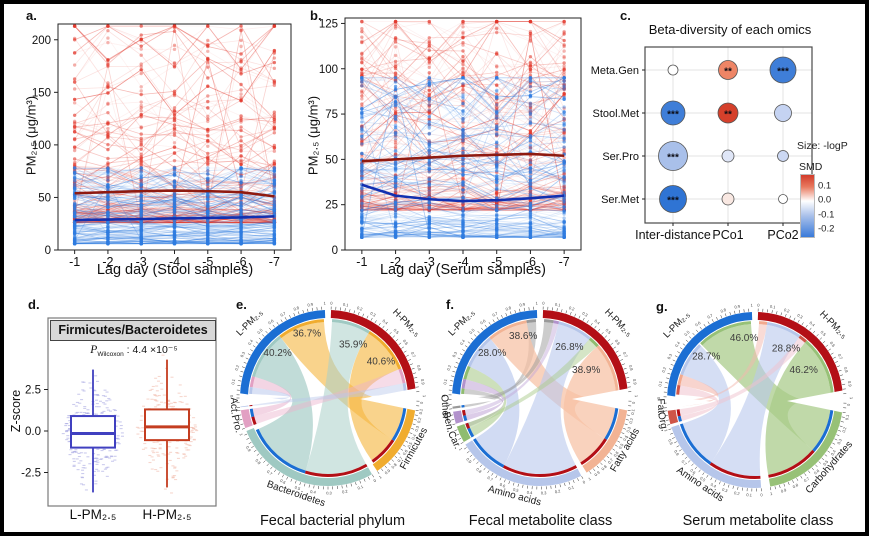 The height and width of the screenshot is (536, 869). I want to click on svg-text: 38.9%, so click(586, 370).